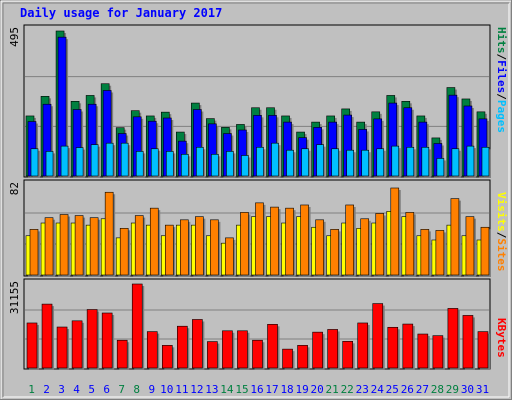  I want to click on svg-text: Visits/Sites, so click(501, 232).